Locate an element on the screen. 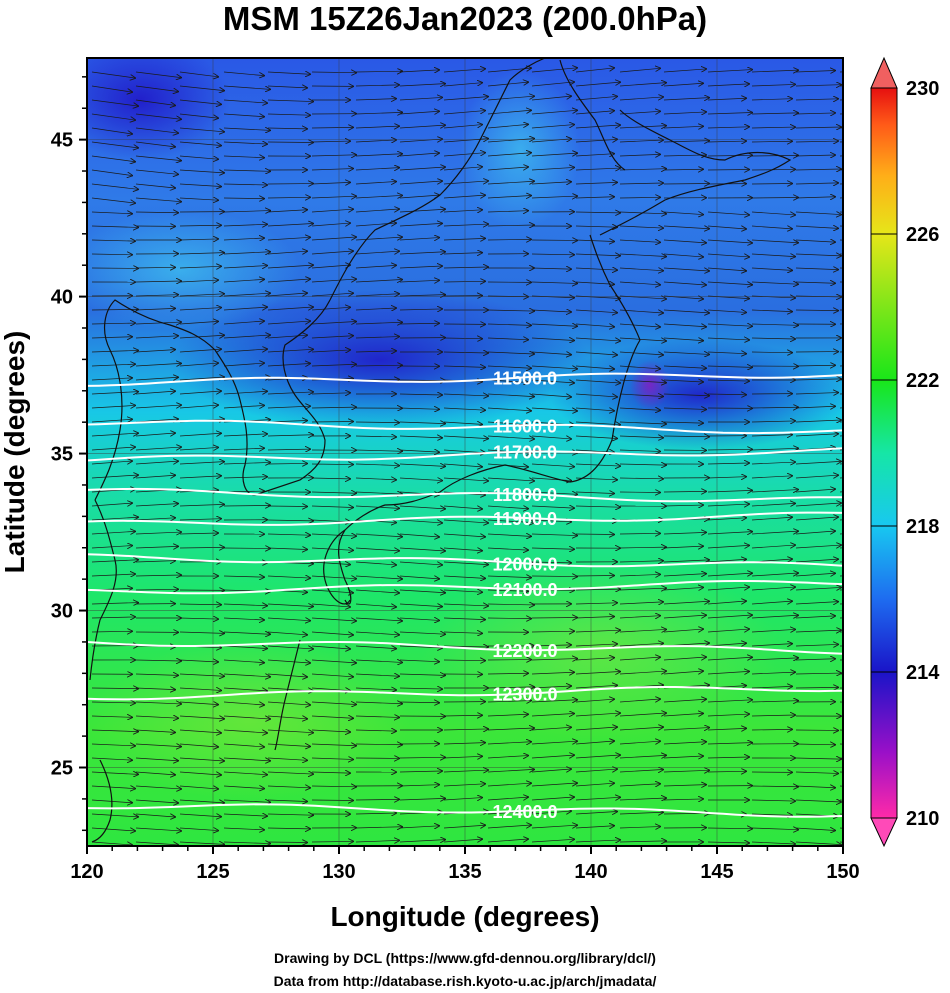 The width and height of the screenshot is (950, 993). colorbar: 230 226 222 218 214 210 is located at coordinates (905, 452).